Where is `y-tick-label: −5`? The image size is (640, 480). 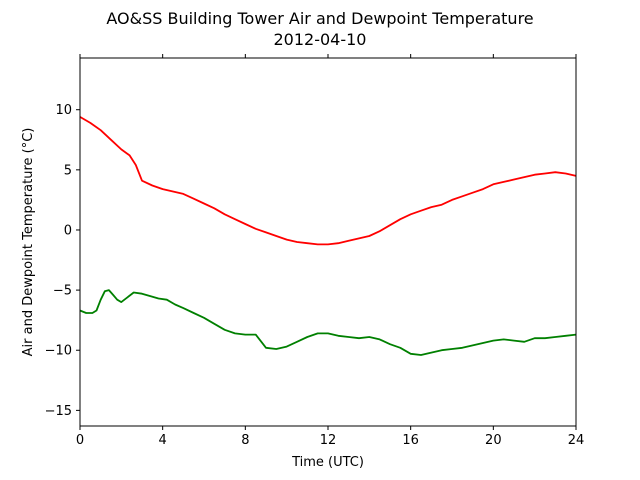
y-tick-label: −5 is located at coordinates (62, 291).